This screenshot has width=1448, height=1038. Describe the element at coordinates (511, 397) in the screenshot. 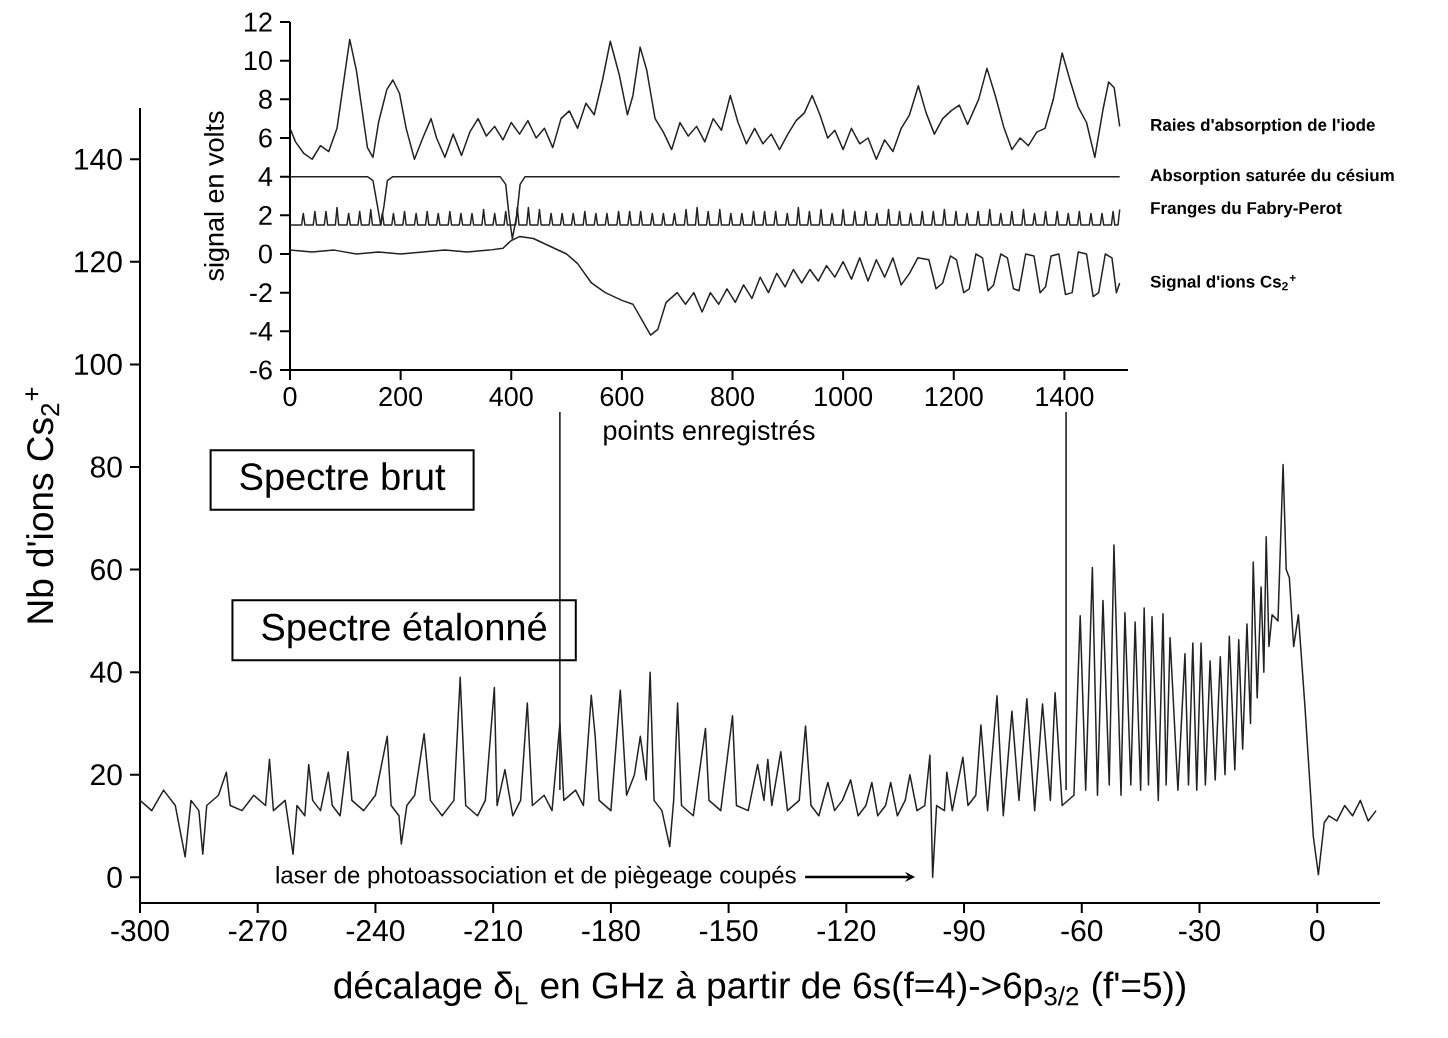

I see `x-tick-label: 400` at that location.